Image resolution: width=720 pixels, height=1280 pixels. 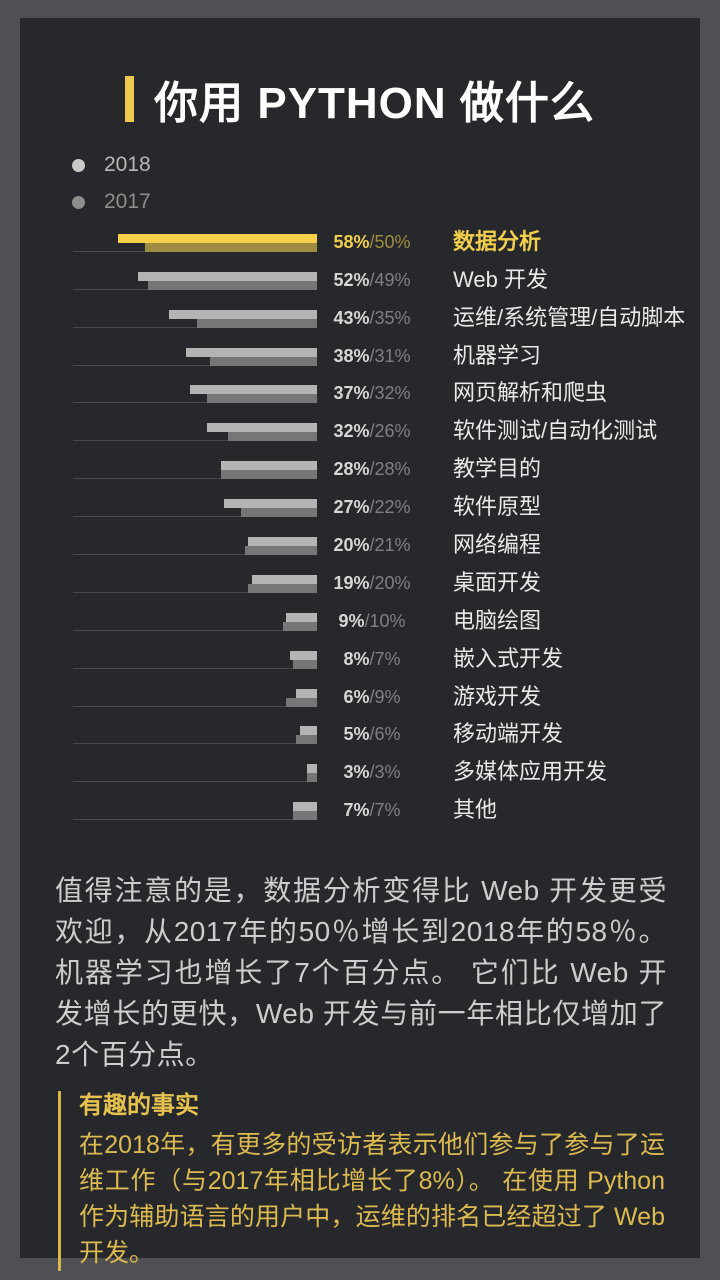 What do you see at coordinates (372, 248) in the screenshot?
I see `value-label: 58%/50%` at bounding box center [372, 248].